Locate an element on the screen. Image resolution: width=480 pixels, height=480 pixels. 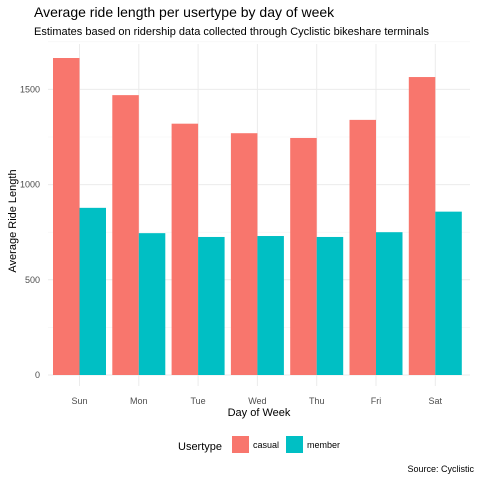
bar-casual-thu is located at coordinates (303, 256).